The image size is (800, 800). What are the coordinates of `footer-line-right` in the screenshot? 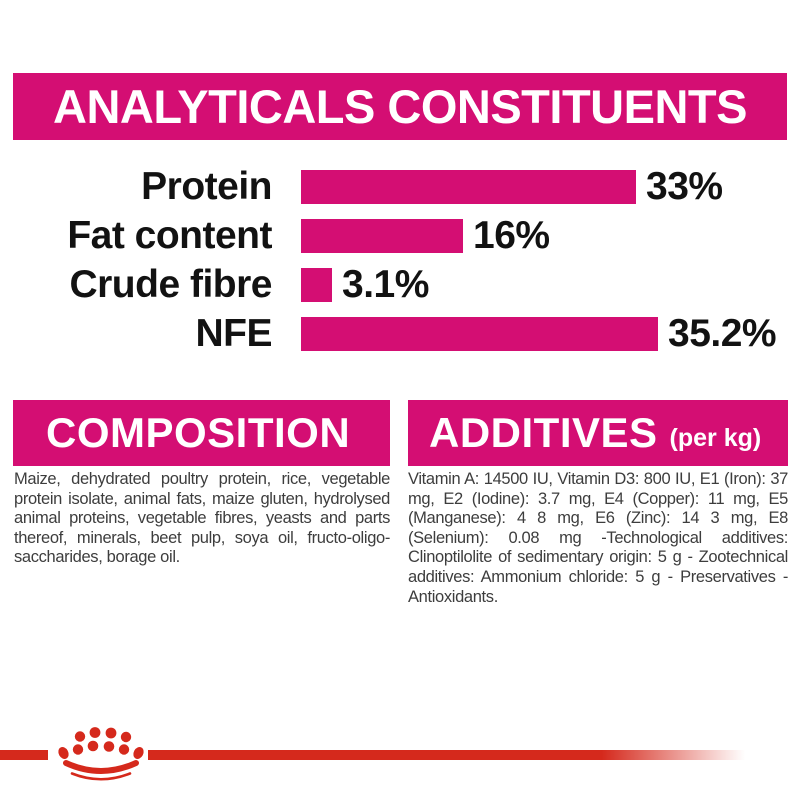 It's located at (446, 755).